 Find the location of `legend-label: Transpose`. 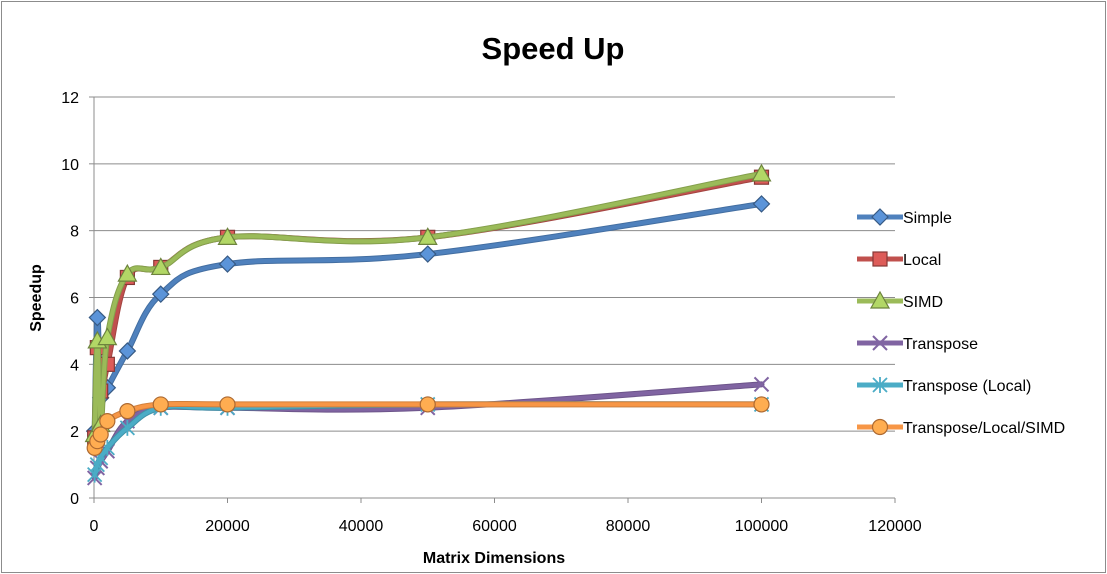

legend-label: Transpose is located at coordinates (940, 344).